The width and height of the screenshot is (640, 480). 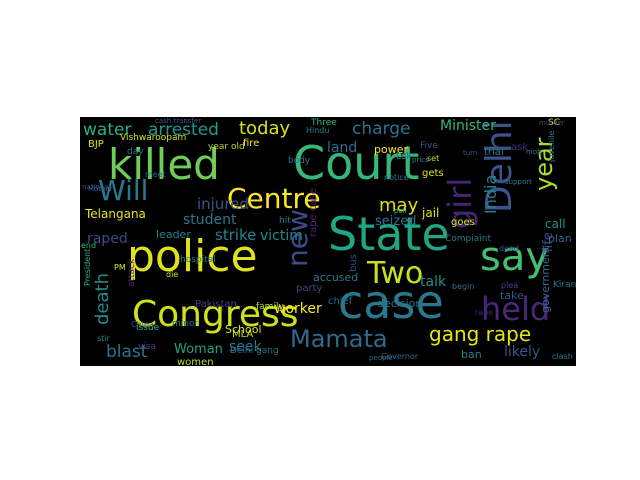 I want to click on cloud-word: death, so click(x=102, y=299).